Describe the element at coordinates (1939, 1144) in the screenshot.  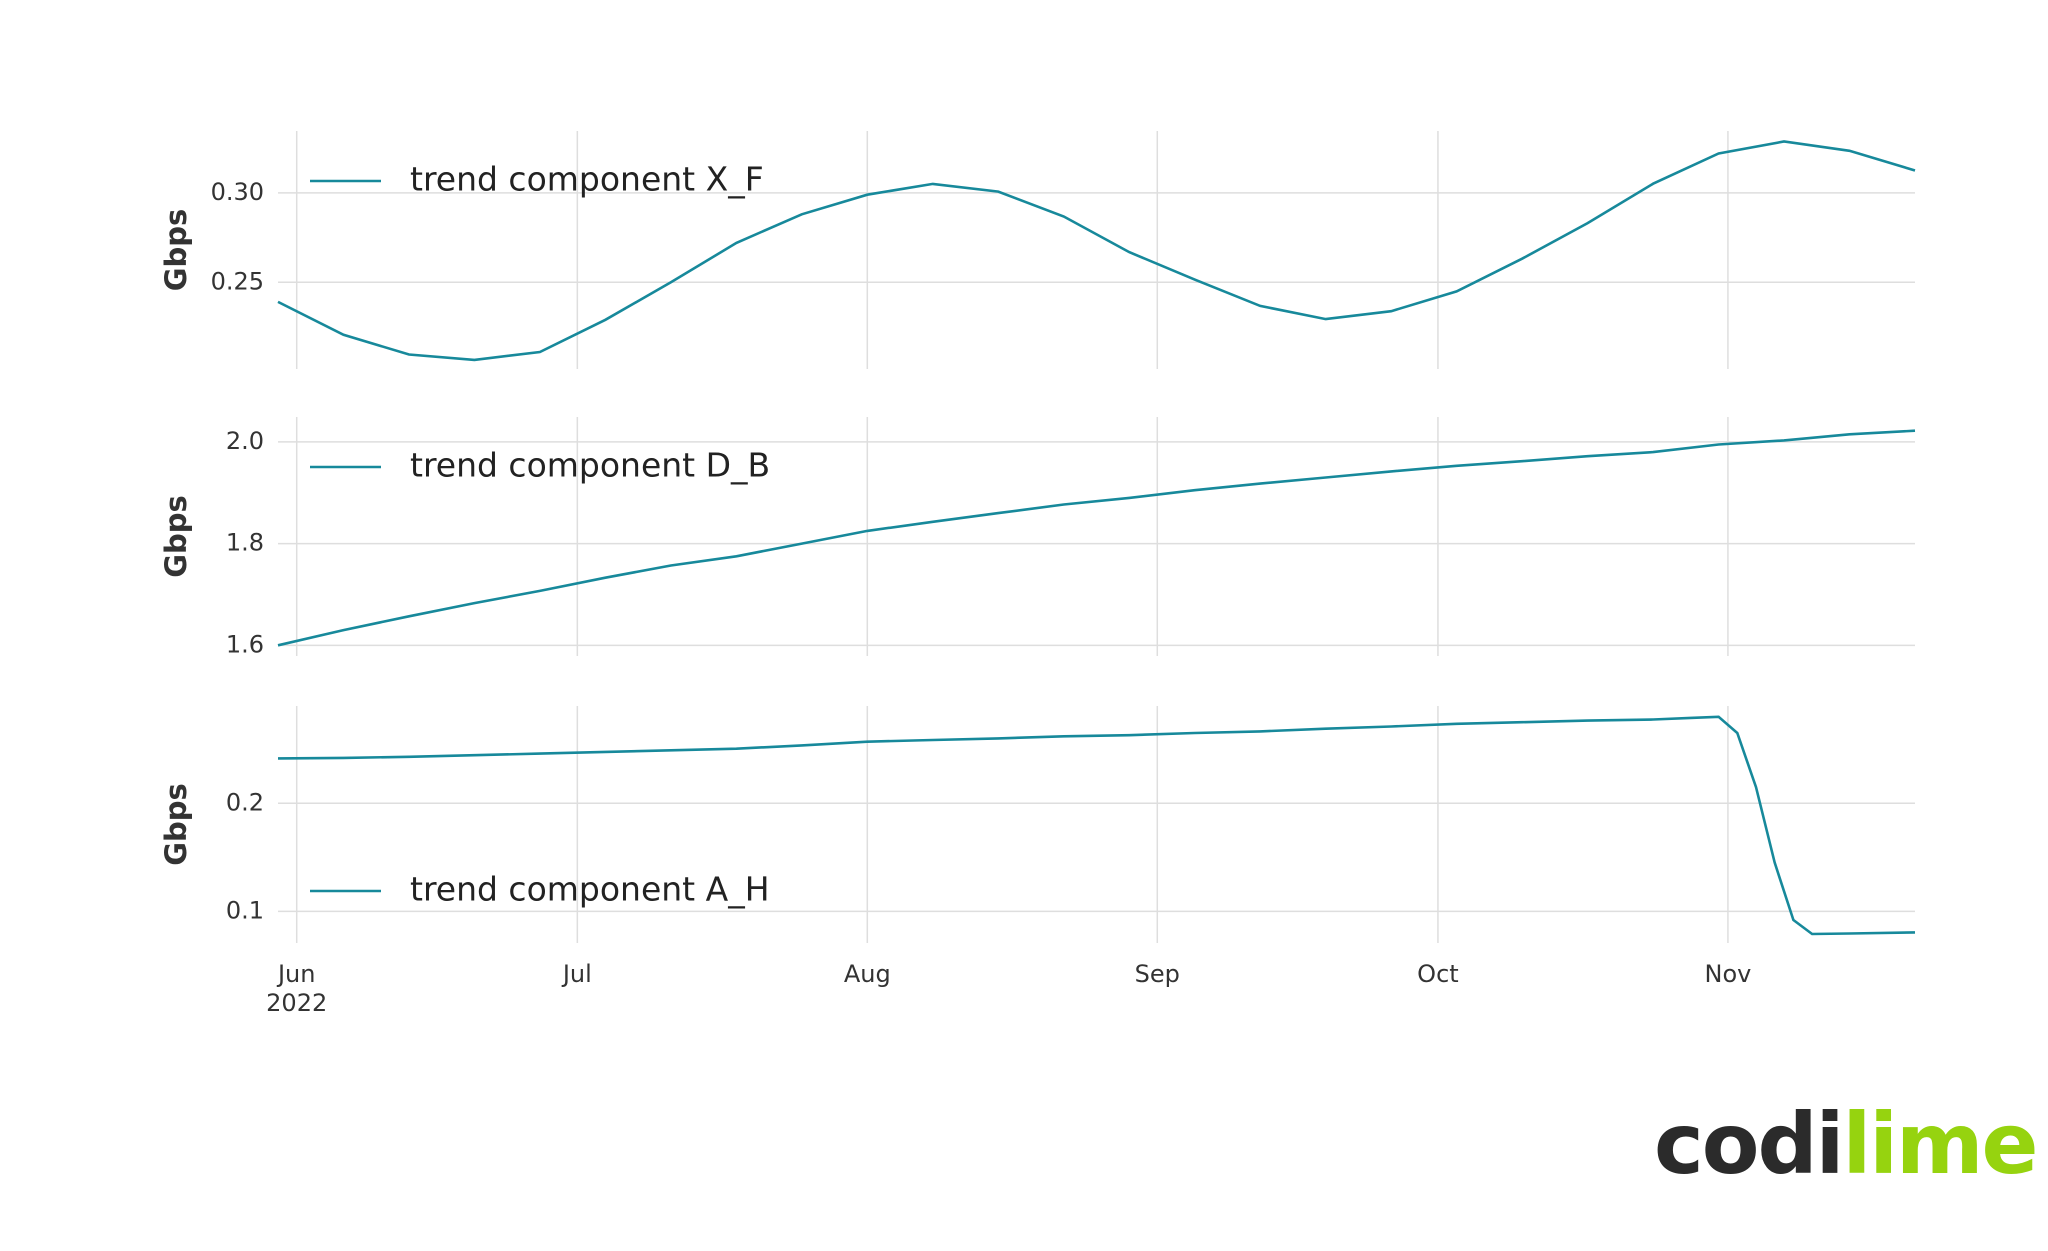
I see `logo-green: lime` at that location.